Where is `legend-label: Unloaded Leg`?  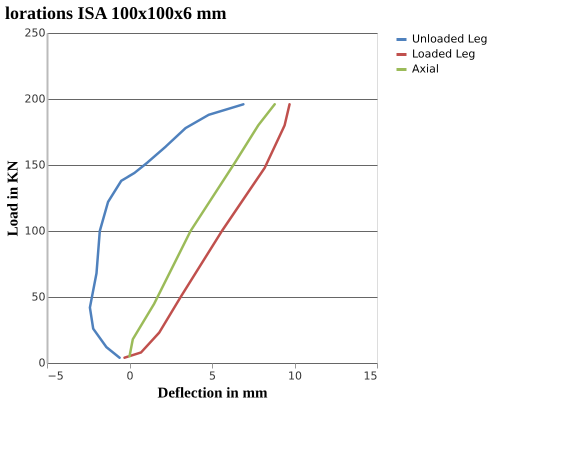
legend-label: Unloaded Leg is located at coordinates (450, 39).